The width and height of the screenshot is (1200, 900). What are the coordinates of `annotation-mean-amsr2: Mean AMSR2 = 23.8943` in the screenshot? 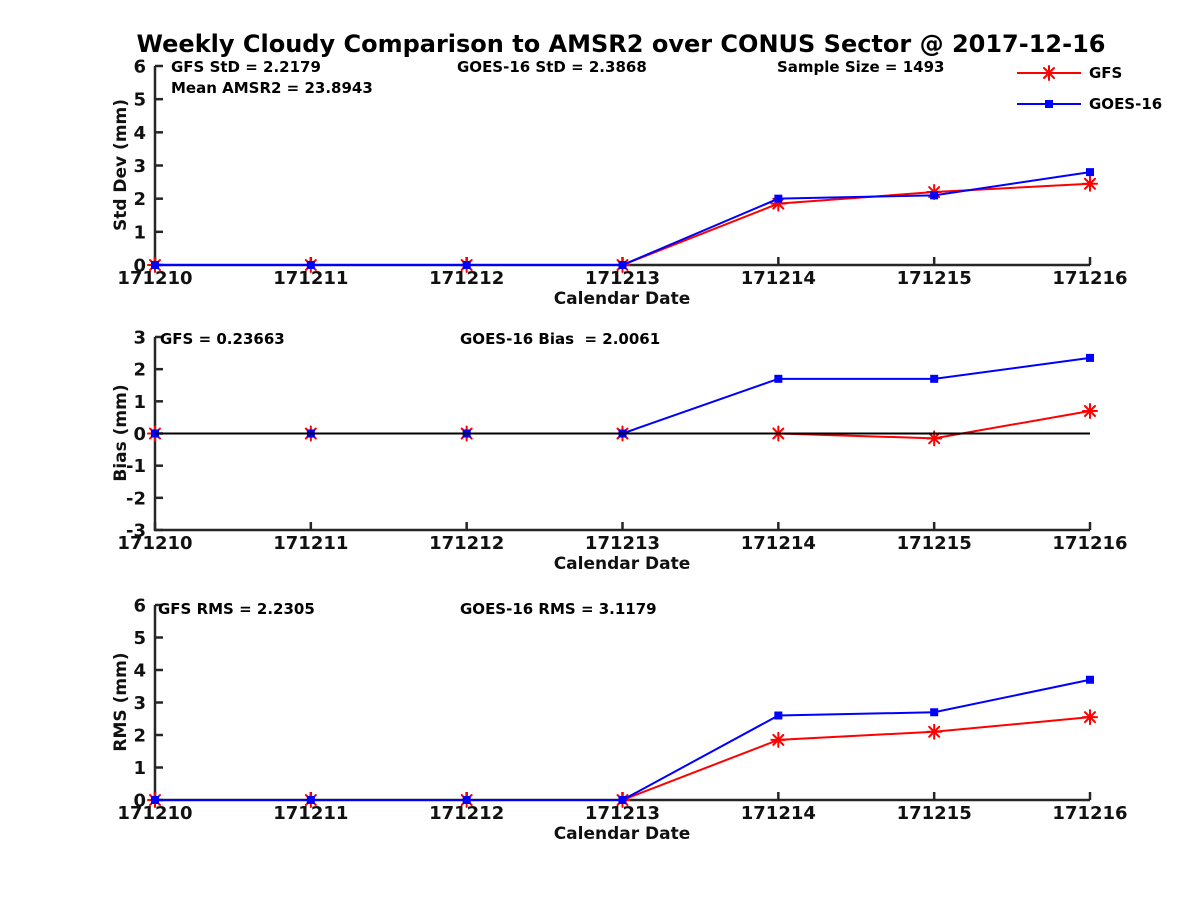 It's located at (272, 88).